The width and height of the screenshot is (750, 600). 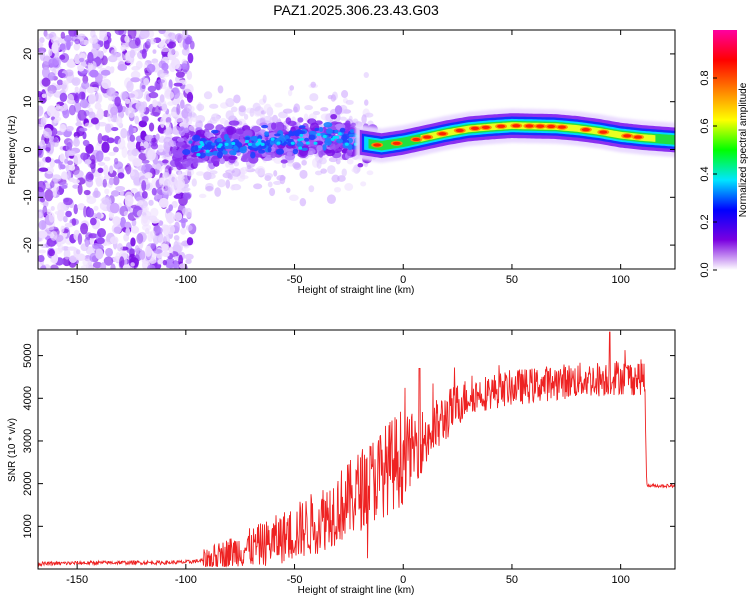 I want to click on snr-y-axis-label: SNR (10 * v/v), so click(x=12, y=450).